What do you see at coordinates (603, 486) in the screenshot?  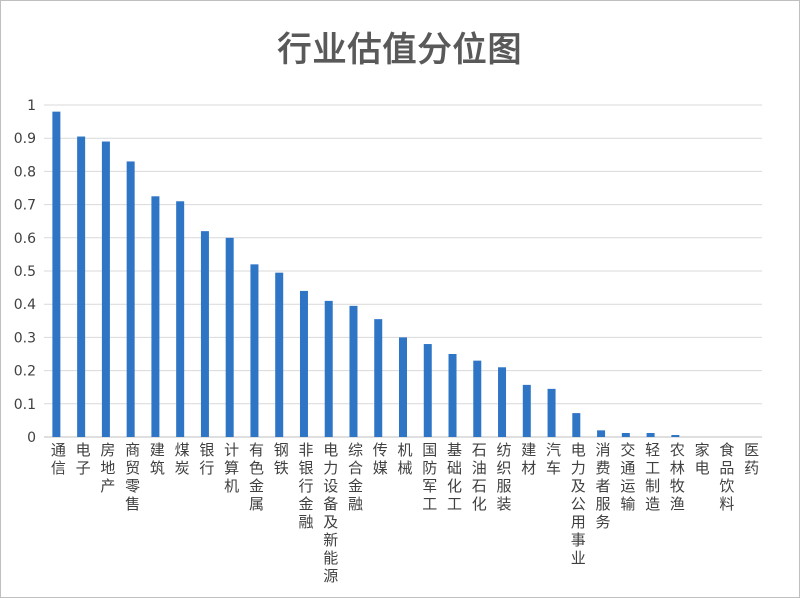 I see `x-tick-label: 消费者服务` at bounding box center [603, 486].